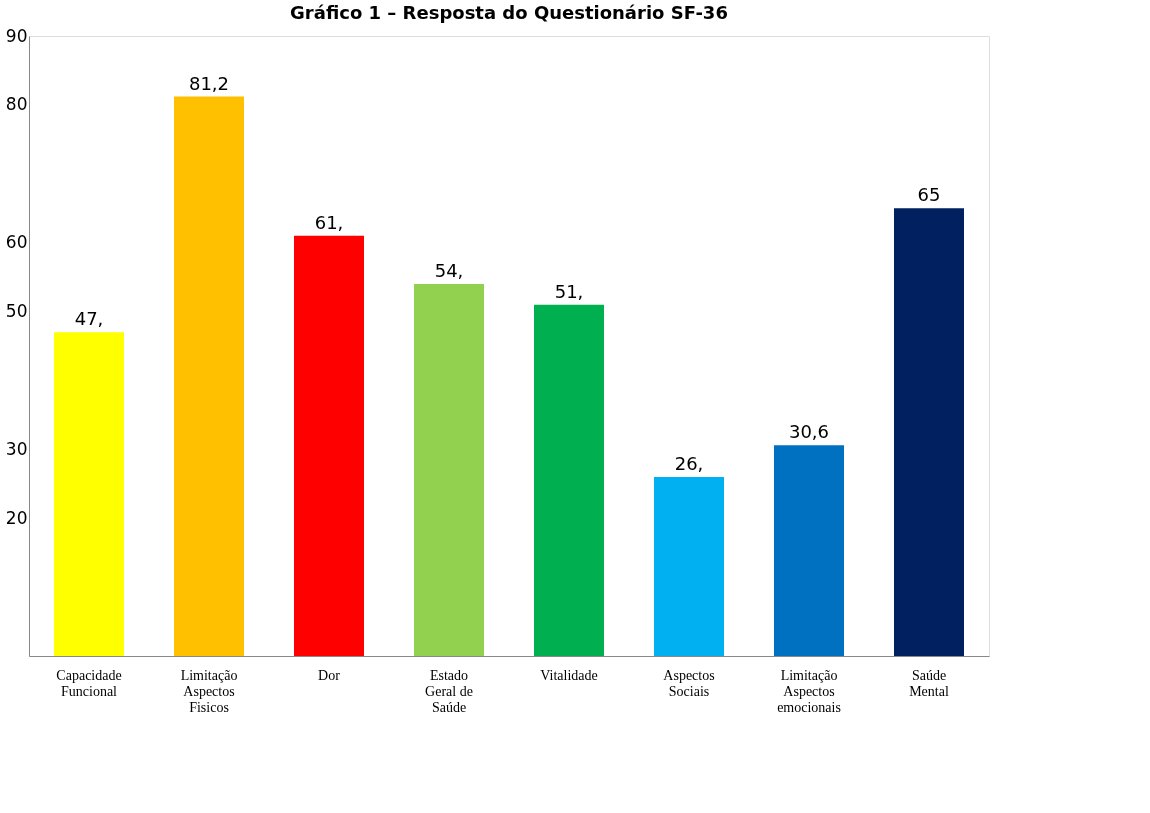 Image resolution: width=1150 pixels, height=813 pixels. I want to click on data-label: 81,2, so click(209, 83).